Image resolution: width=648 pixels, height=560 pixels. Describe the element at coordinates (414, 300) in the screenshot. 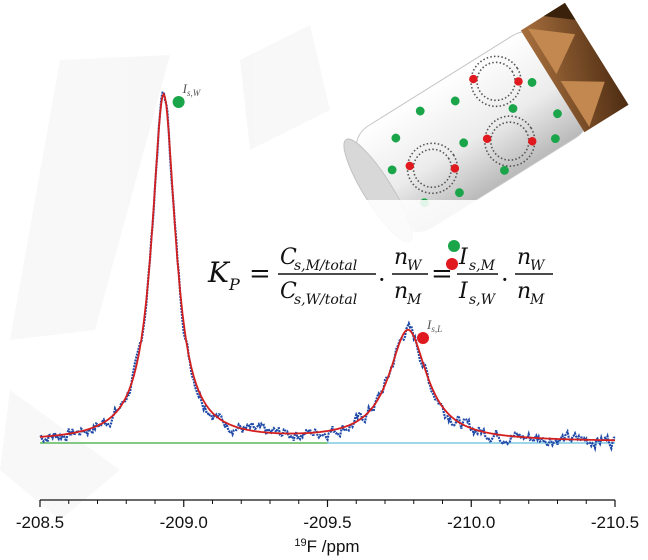

I see `eq-frac2-den-sub: M` at that location.